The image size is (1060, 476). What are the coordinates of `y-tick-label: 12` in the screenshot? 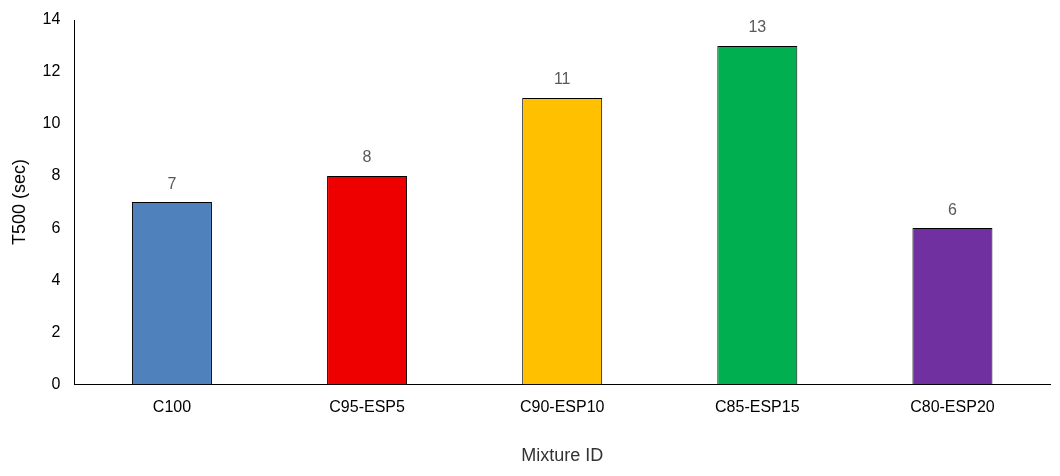 It's located at (51, 71).